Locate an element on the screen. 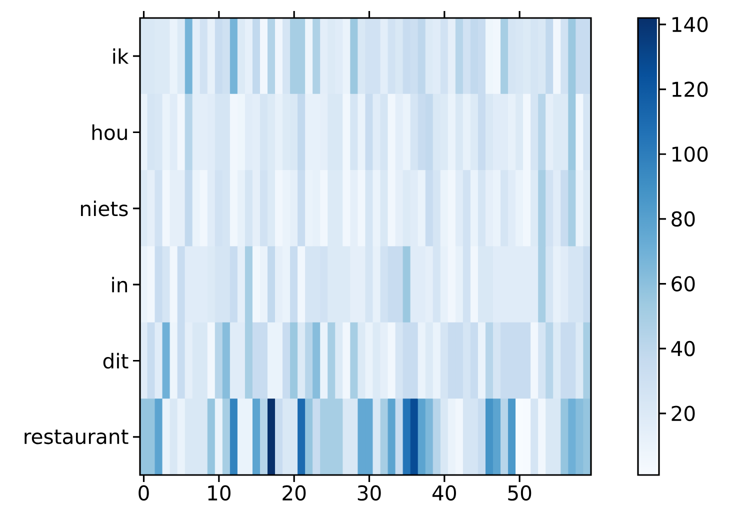  x-tick-label: 40 is located at coordinates (444, 493).